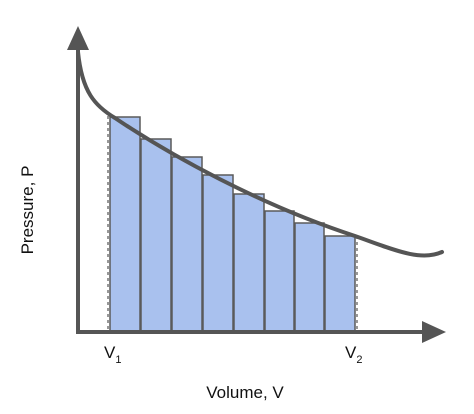  Describe the element at coordinates (112, 354) in the screenshot. I see `v1-label: V1` at that location.